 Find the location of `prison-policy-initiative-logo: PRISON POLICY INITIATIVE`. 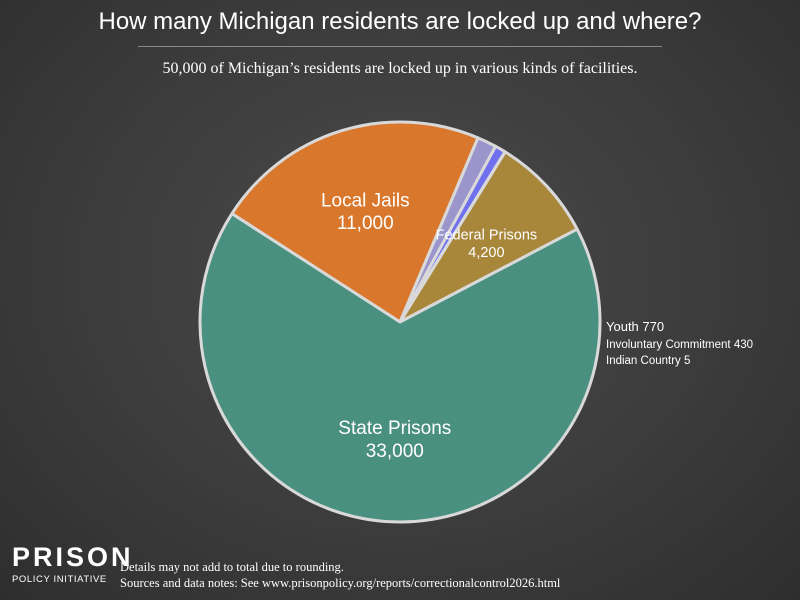

prison-policy-initiative-logo: PRISON POLICY INITIATIVE is located at coordinates (73, 563).